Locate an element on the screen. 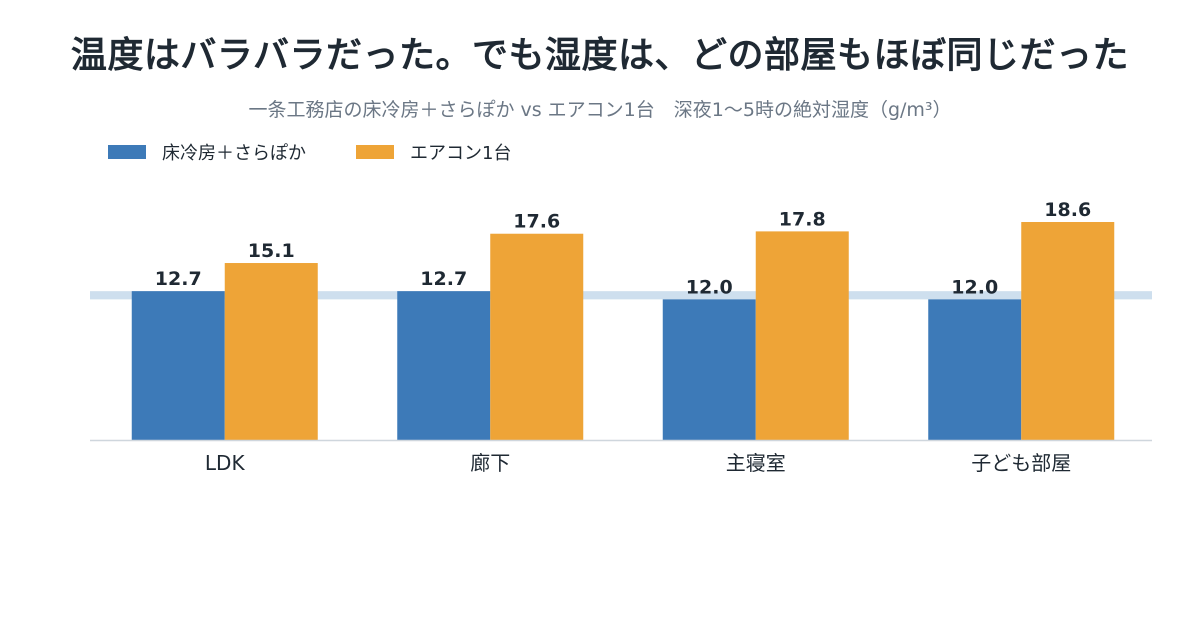 Image resolution: width=1200 pixels, height=630 pixels. legend-item-aircon: エアコン1台 is located at coordinates (433, 152).